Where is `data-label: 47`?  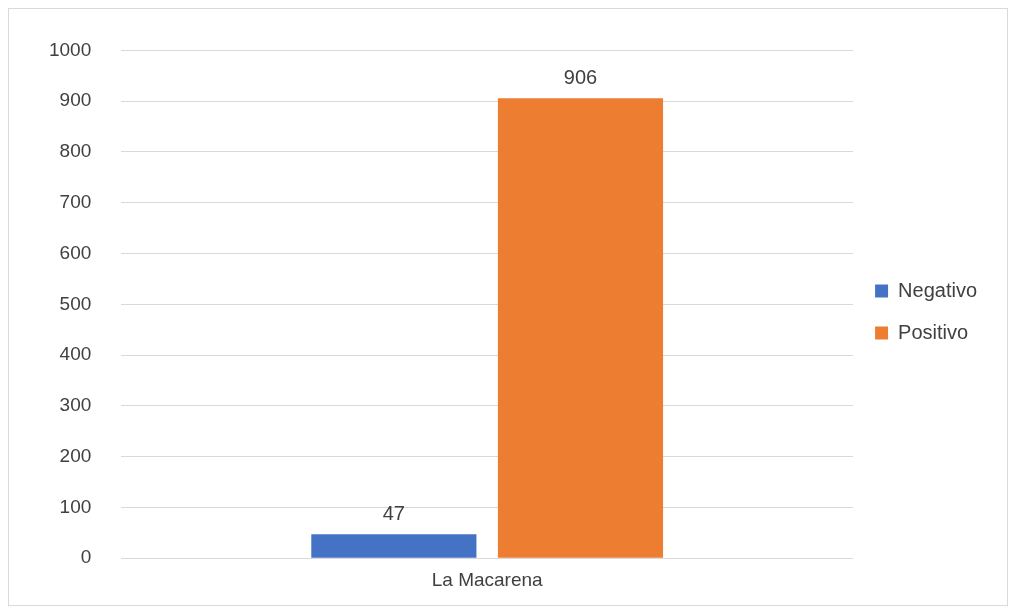
data-label: 47 is located at coordinates (393, 512).